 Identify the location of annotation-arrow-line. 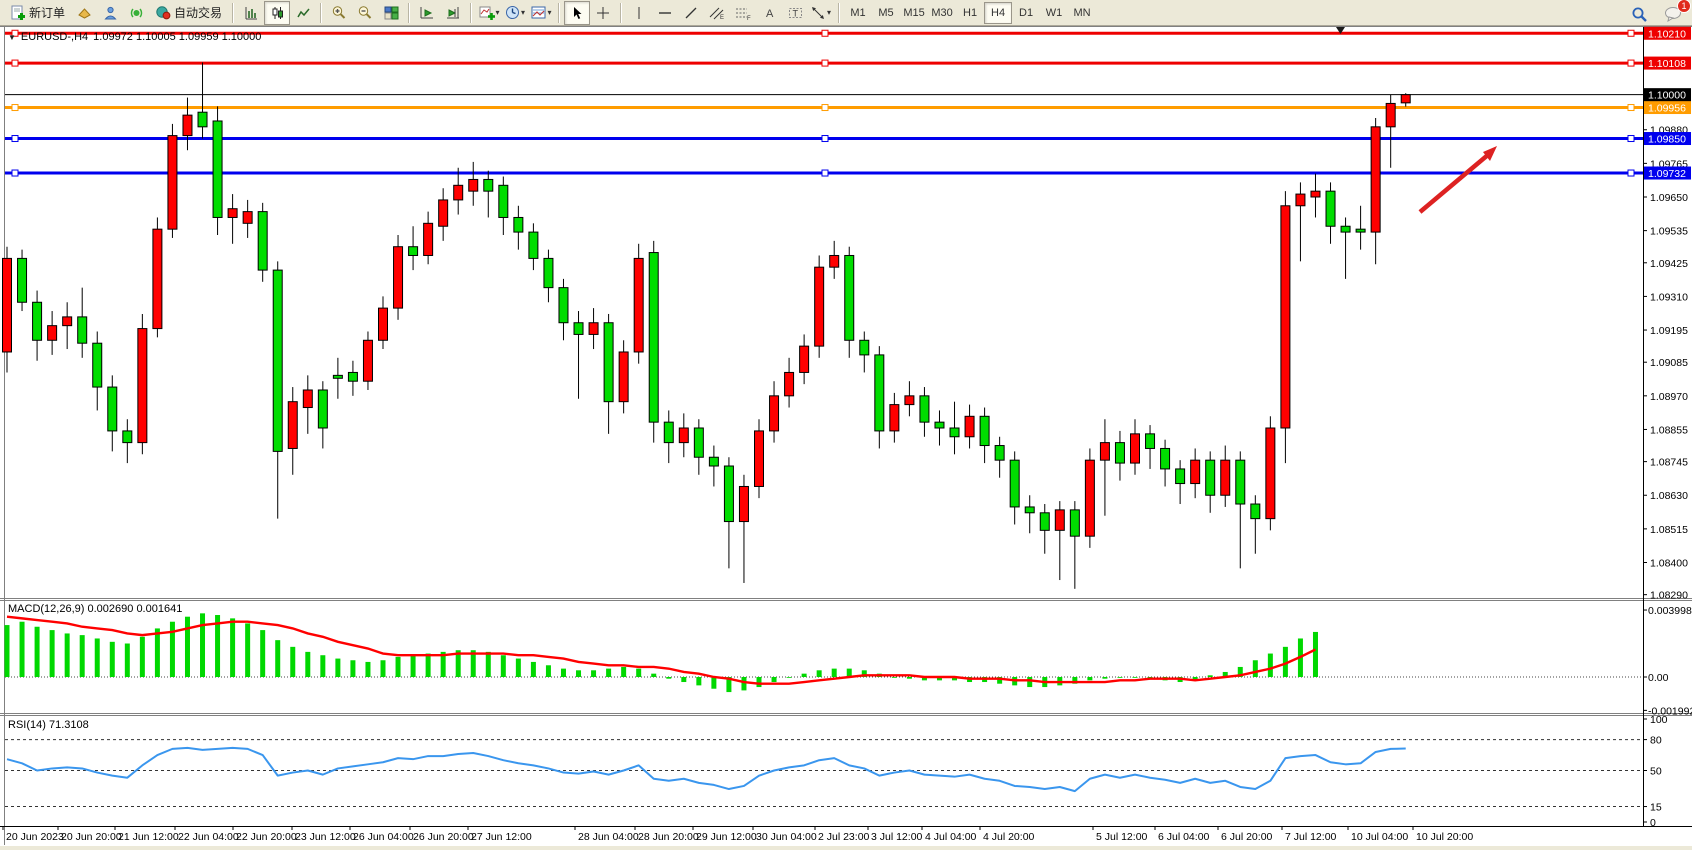
(1454, 183).